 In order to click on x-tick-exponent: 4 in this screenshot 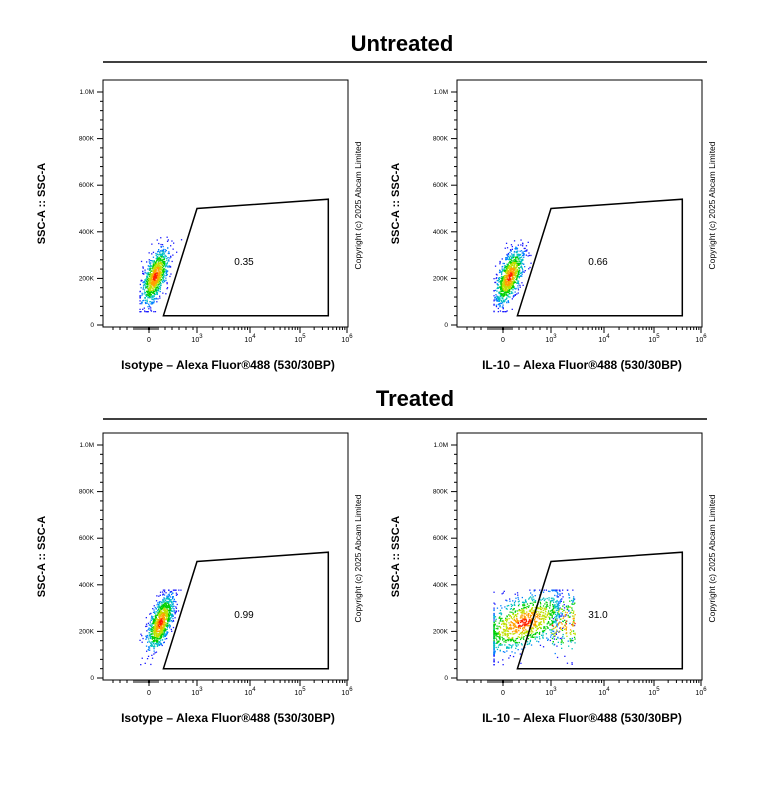, I will do `click(608, 690)`.